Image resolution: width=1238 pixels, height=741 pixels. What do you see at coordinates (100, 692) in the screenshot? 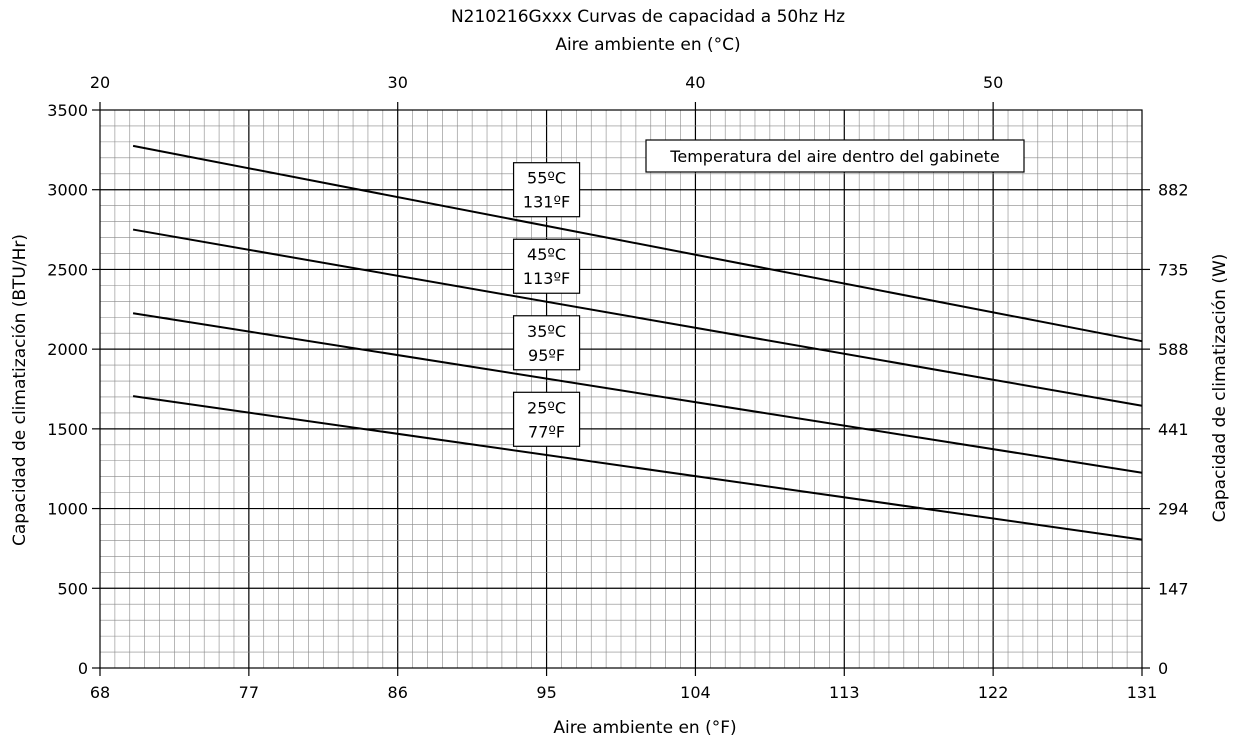
I see `x-tick-label: 68` at bounding box center [100, 692].